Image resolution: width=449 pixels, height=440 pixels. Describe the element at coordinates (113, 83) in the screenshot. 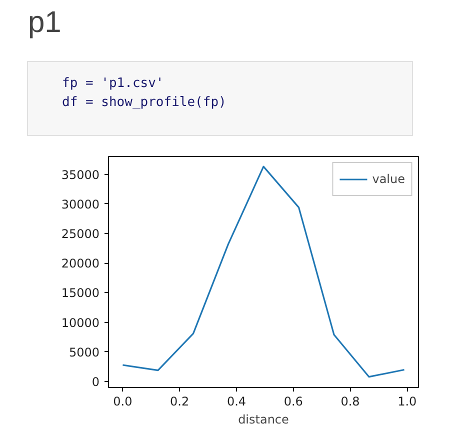

I see `text: fp = 'p1.csv'` at that location.